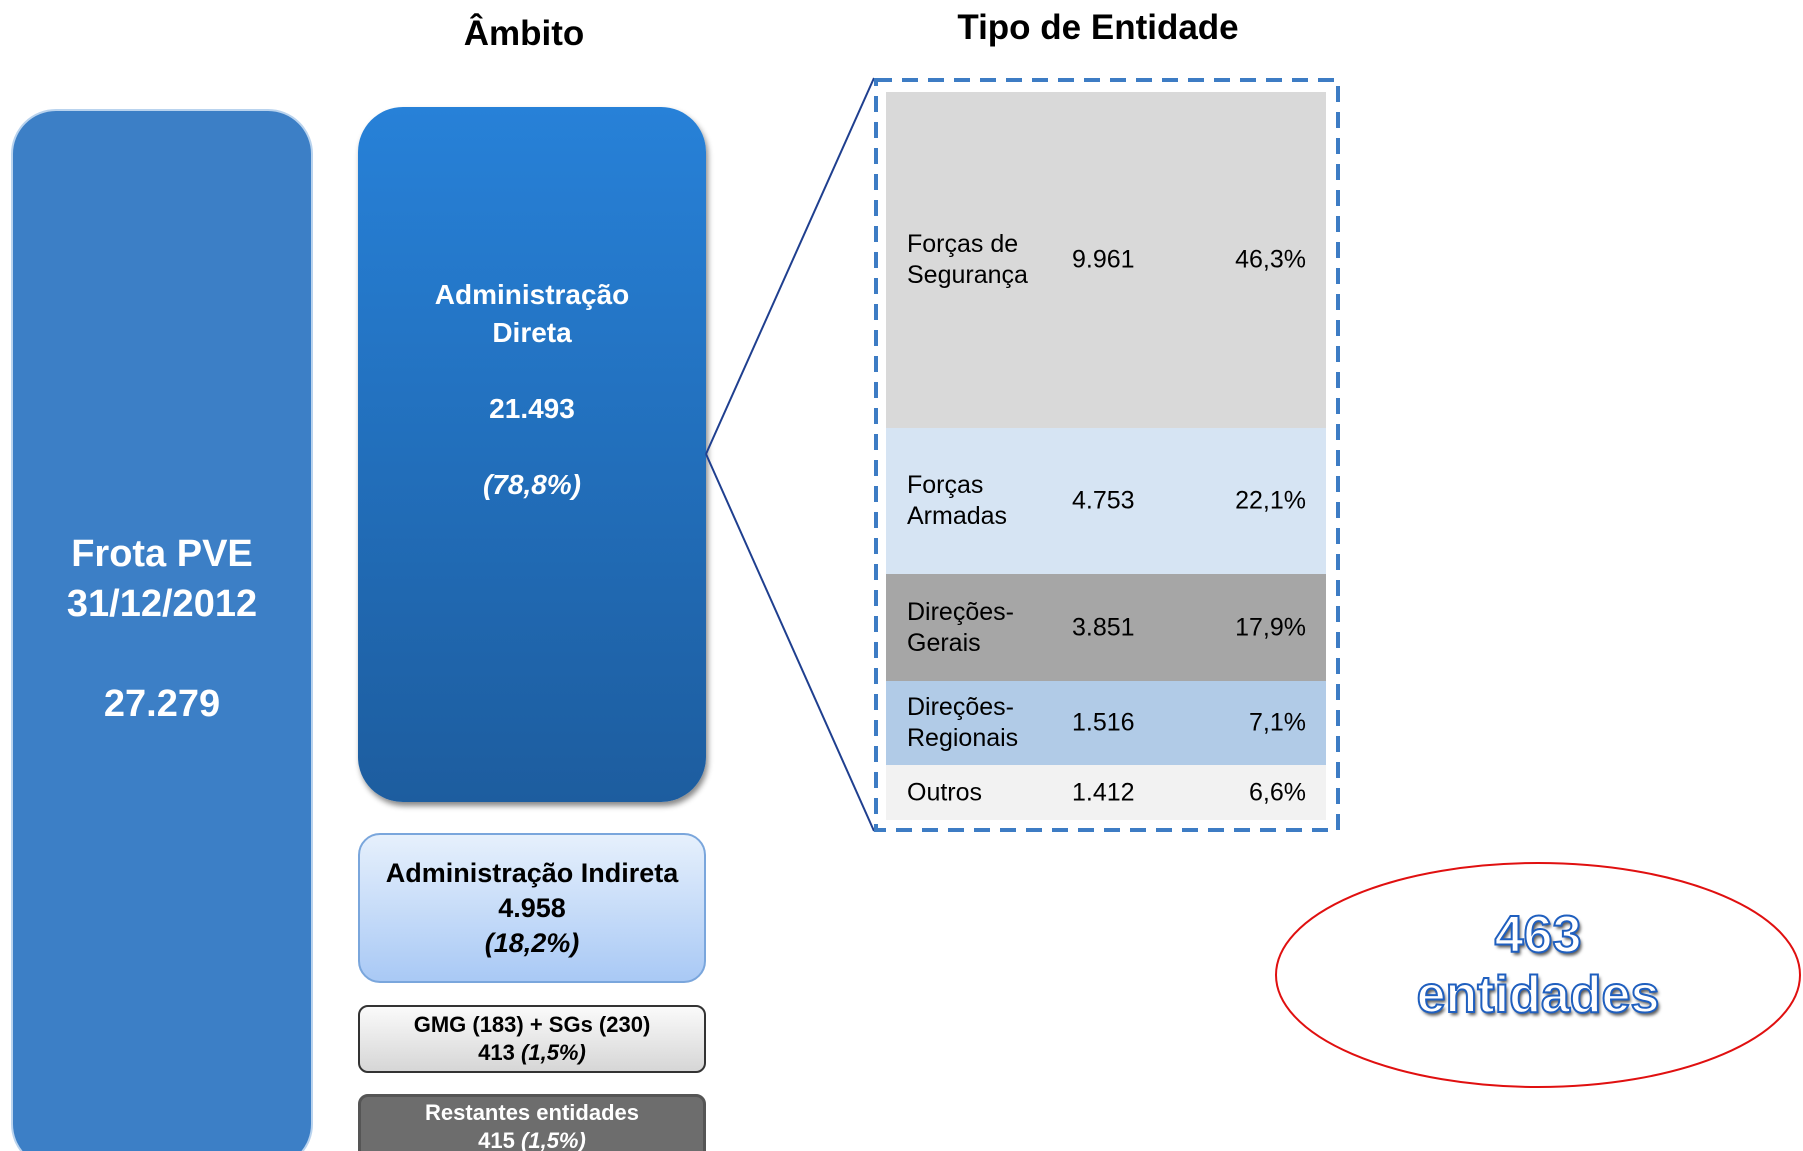  I want to click on entity-name: Direções-Gerais, so click(960, 627).